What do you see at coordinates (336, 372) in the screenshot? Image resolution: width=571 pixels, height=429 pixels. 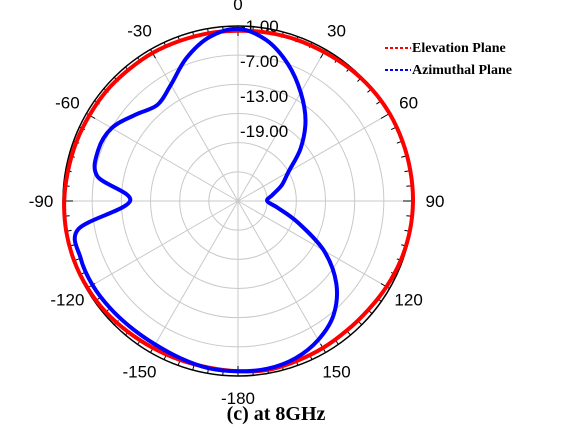 I see `angle-tick-label: 150` at bounding box center [336, 372].